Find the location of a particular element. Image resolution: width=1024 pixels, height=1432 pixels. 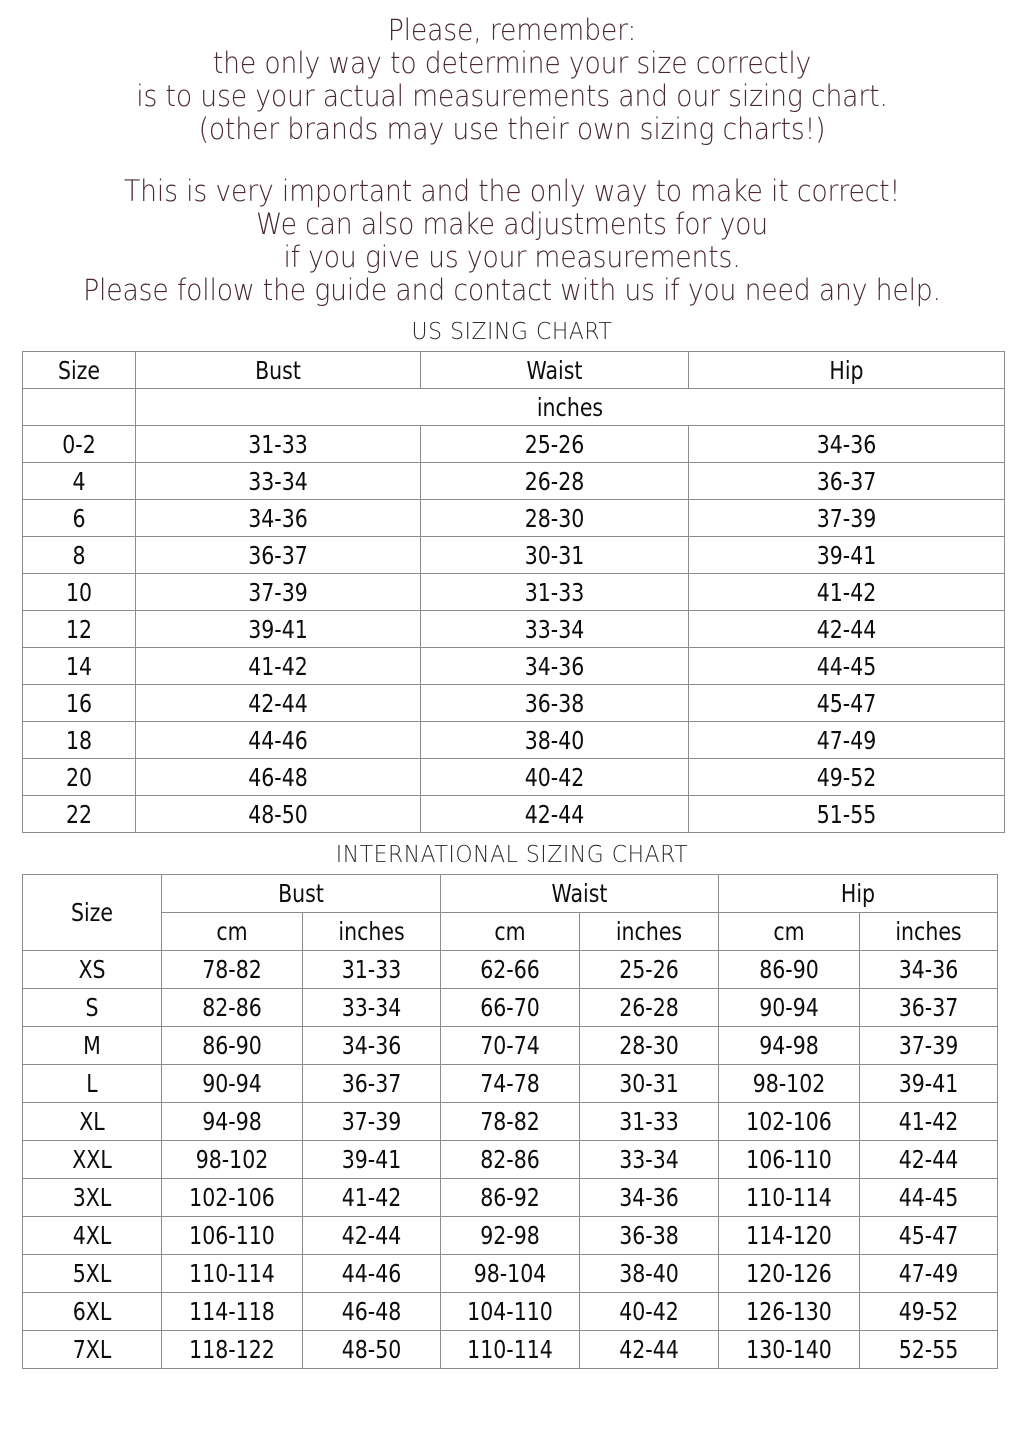

us-cell-bust: 36-37 is located at coordinates (278, 555).